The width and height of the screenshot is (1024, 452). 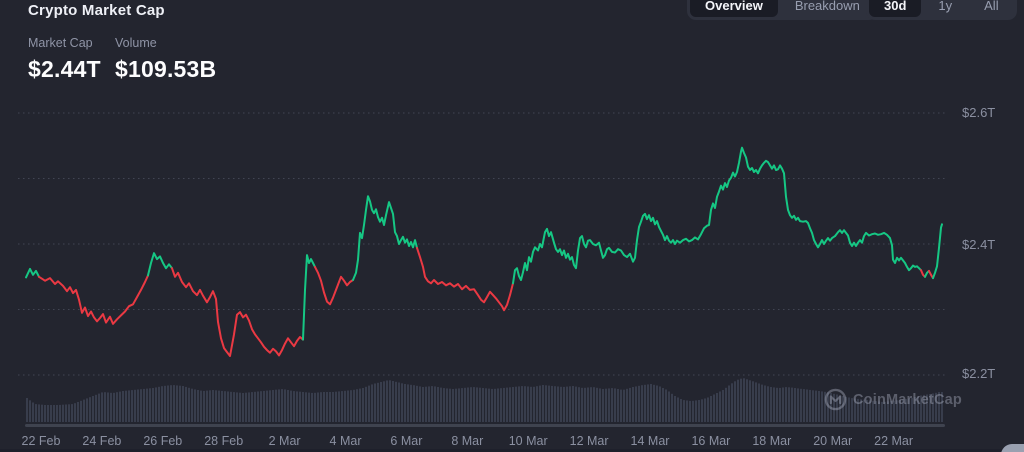 What do you see at coordinates (1012, 448) in the screenshot?
I see `floating-button-partial` at bounding box center [1012, 448].